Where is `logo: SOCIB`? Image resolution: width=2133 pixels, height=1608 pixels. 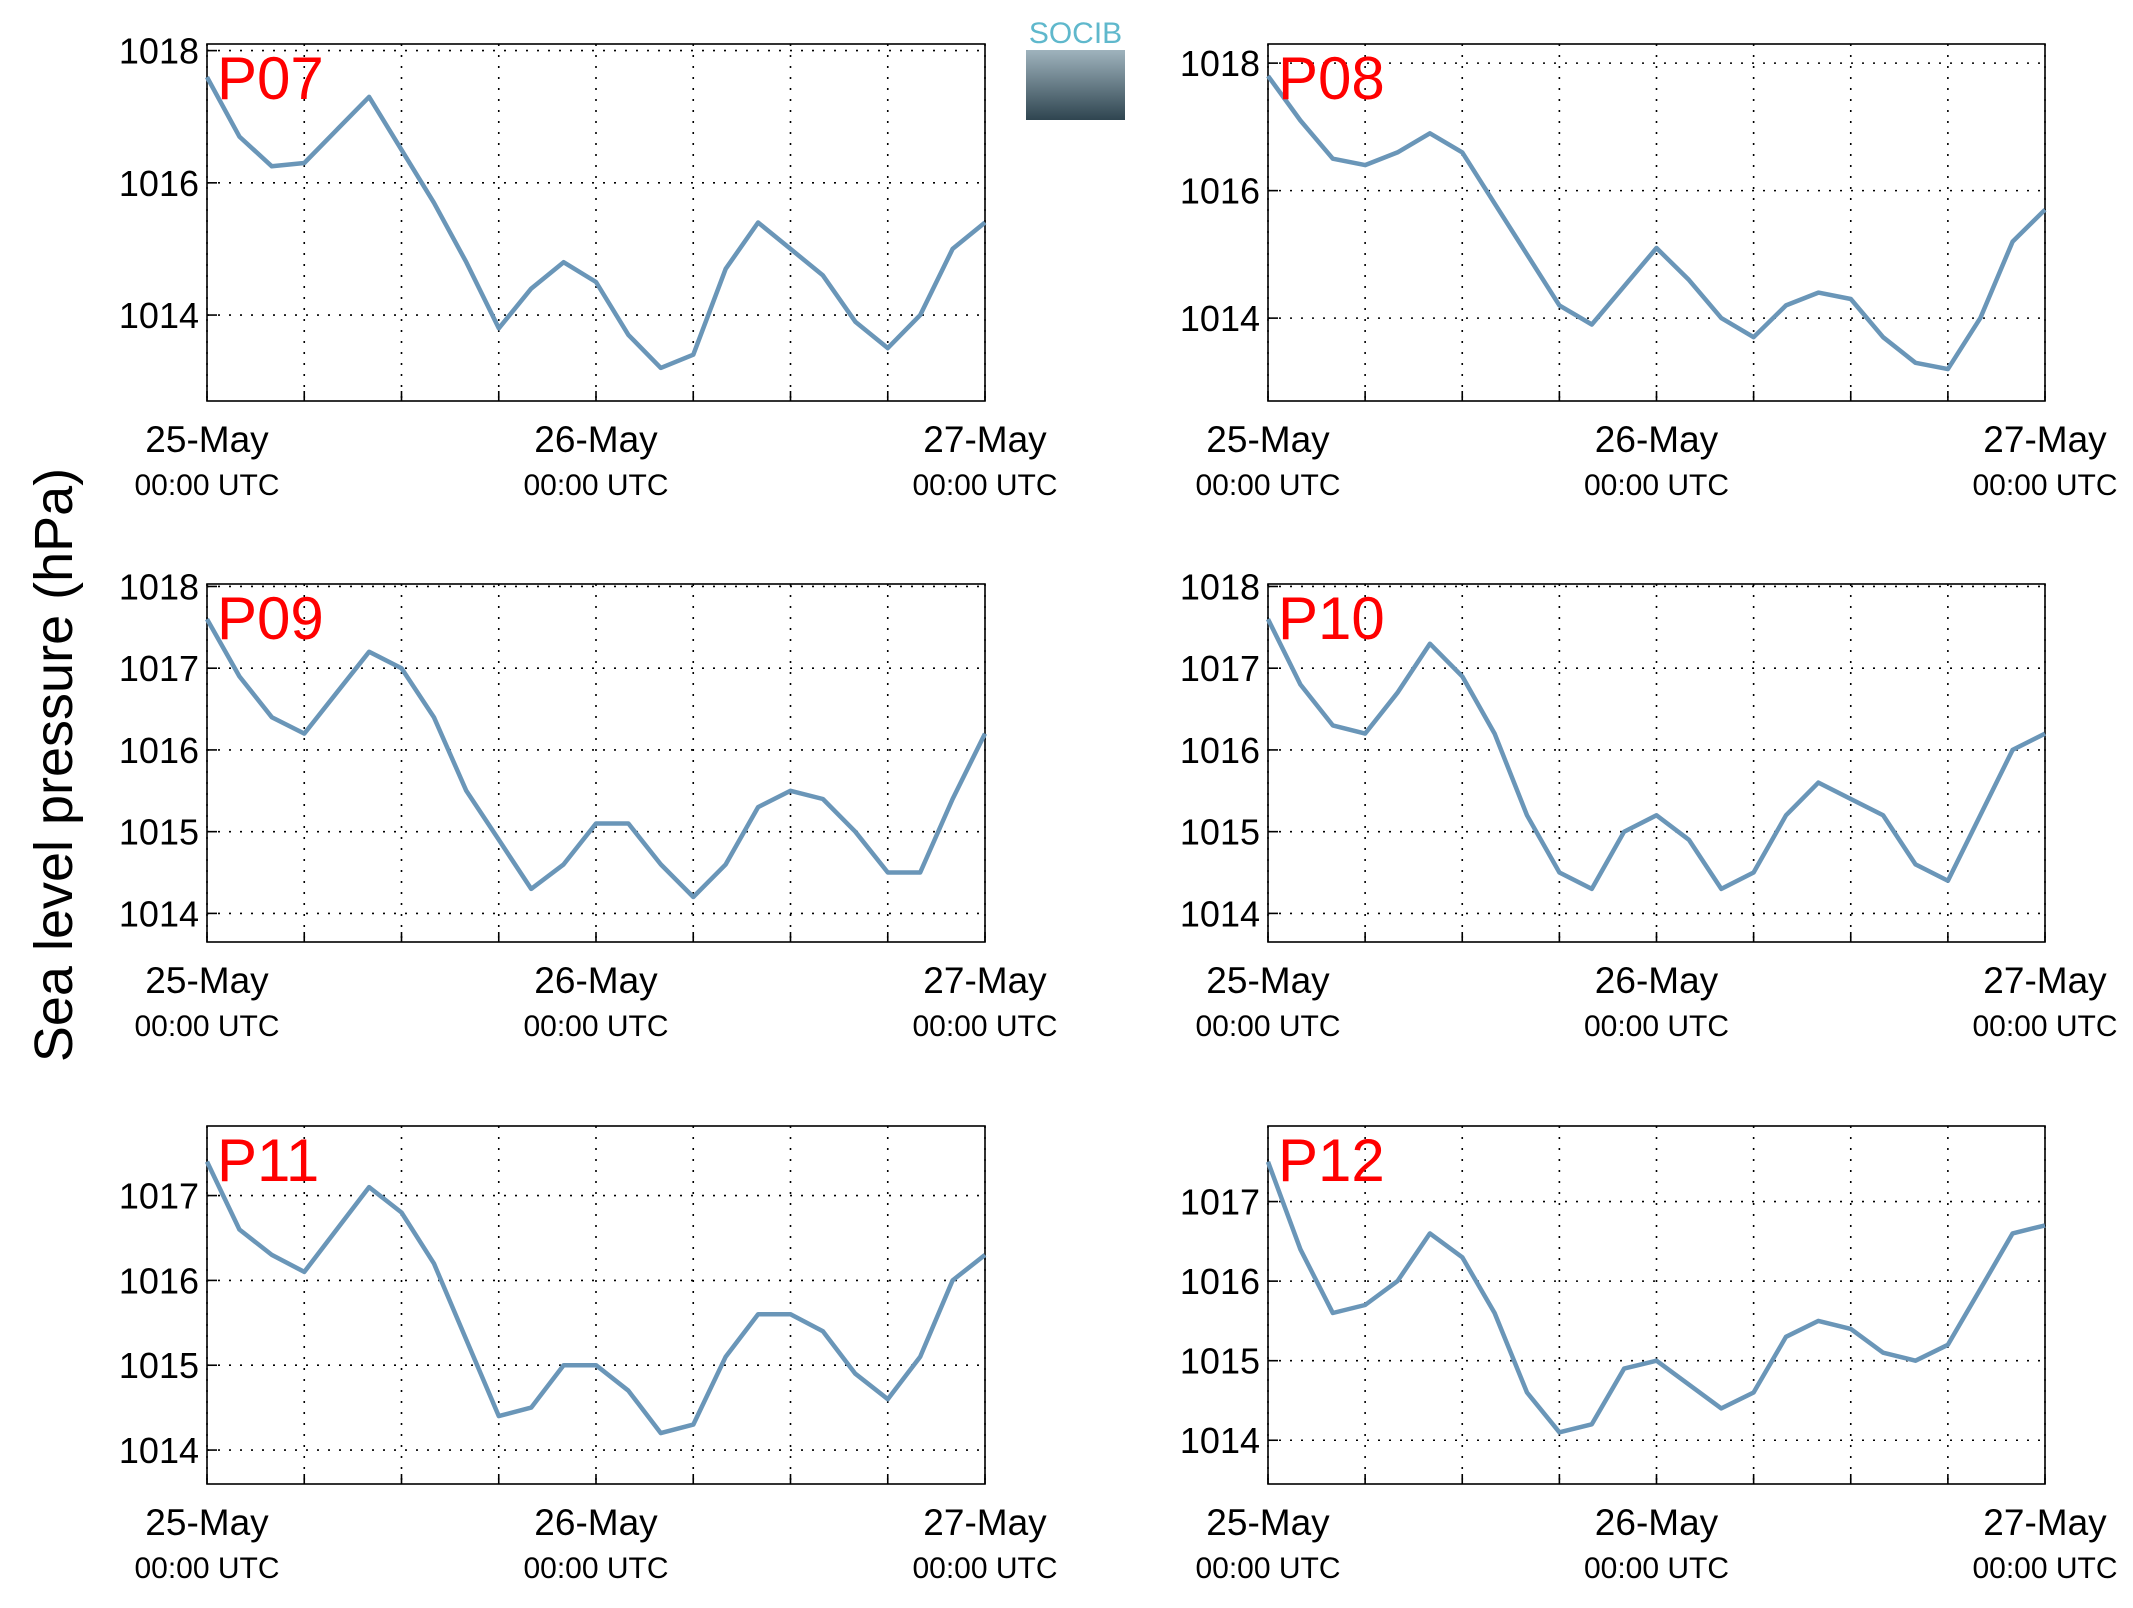 logo: SOCIB is located at coordinates (1075, 68).